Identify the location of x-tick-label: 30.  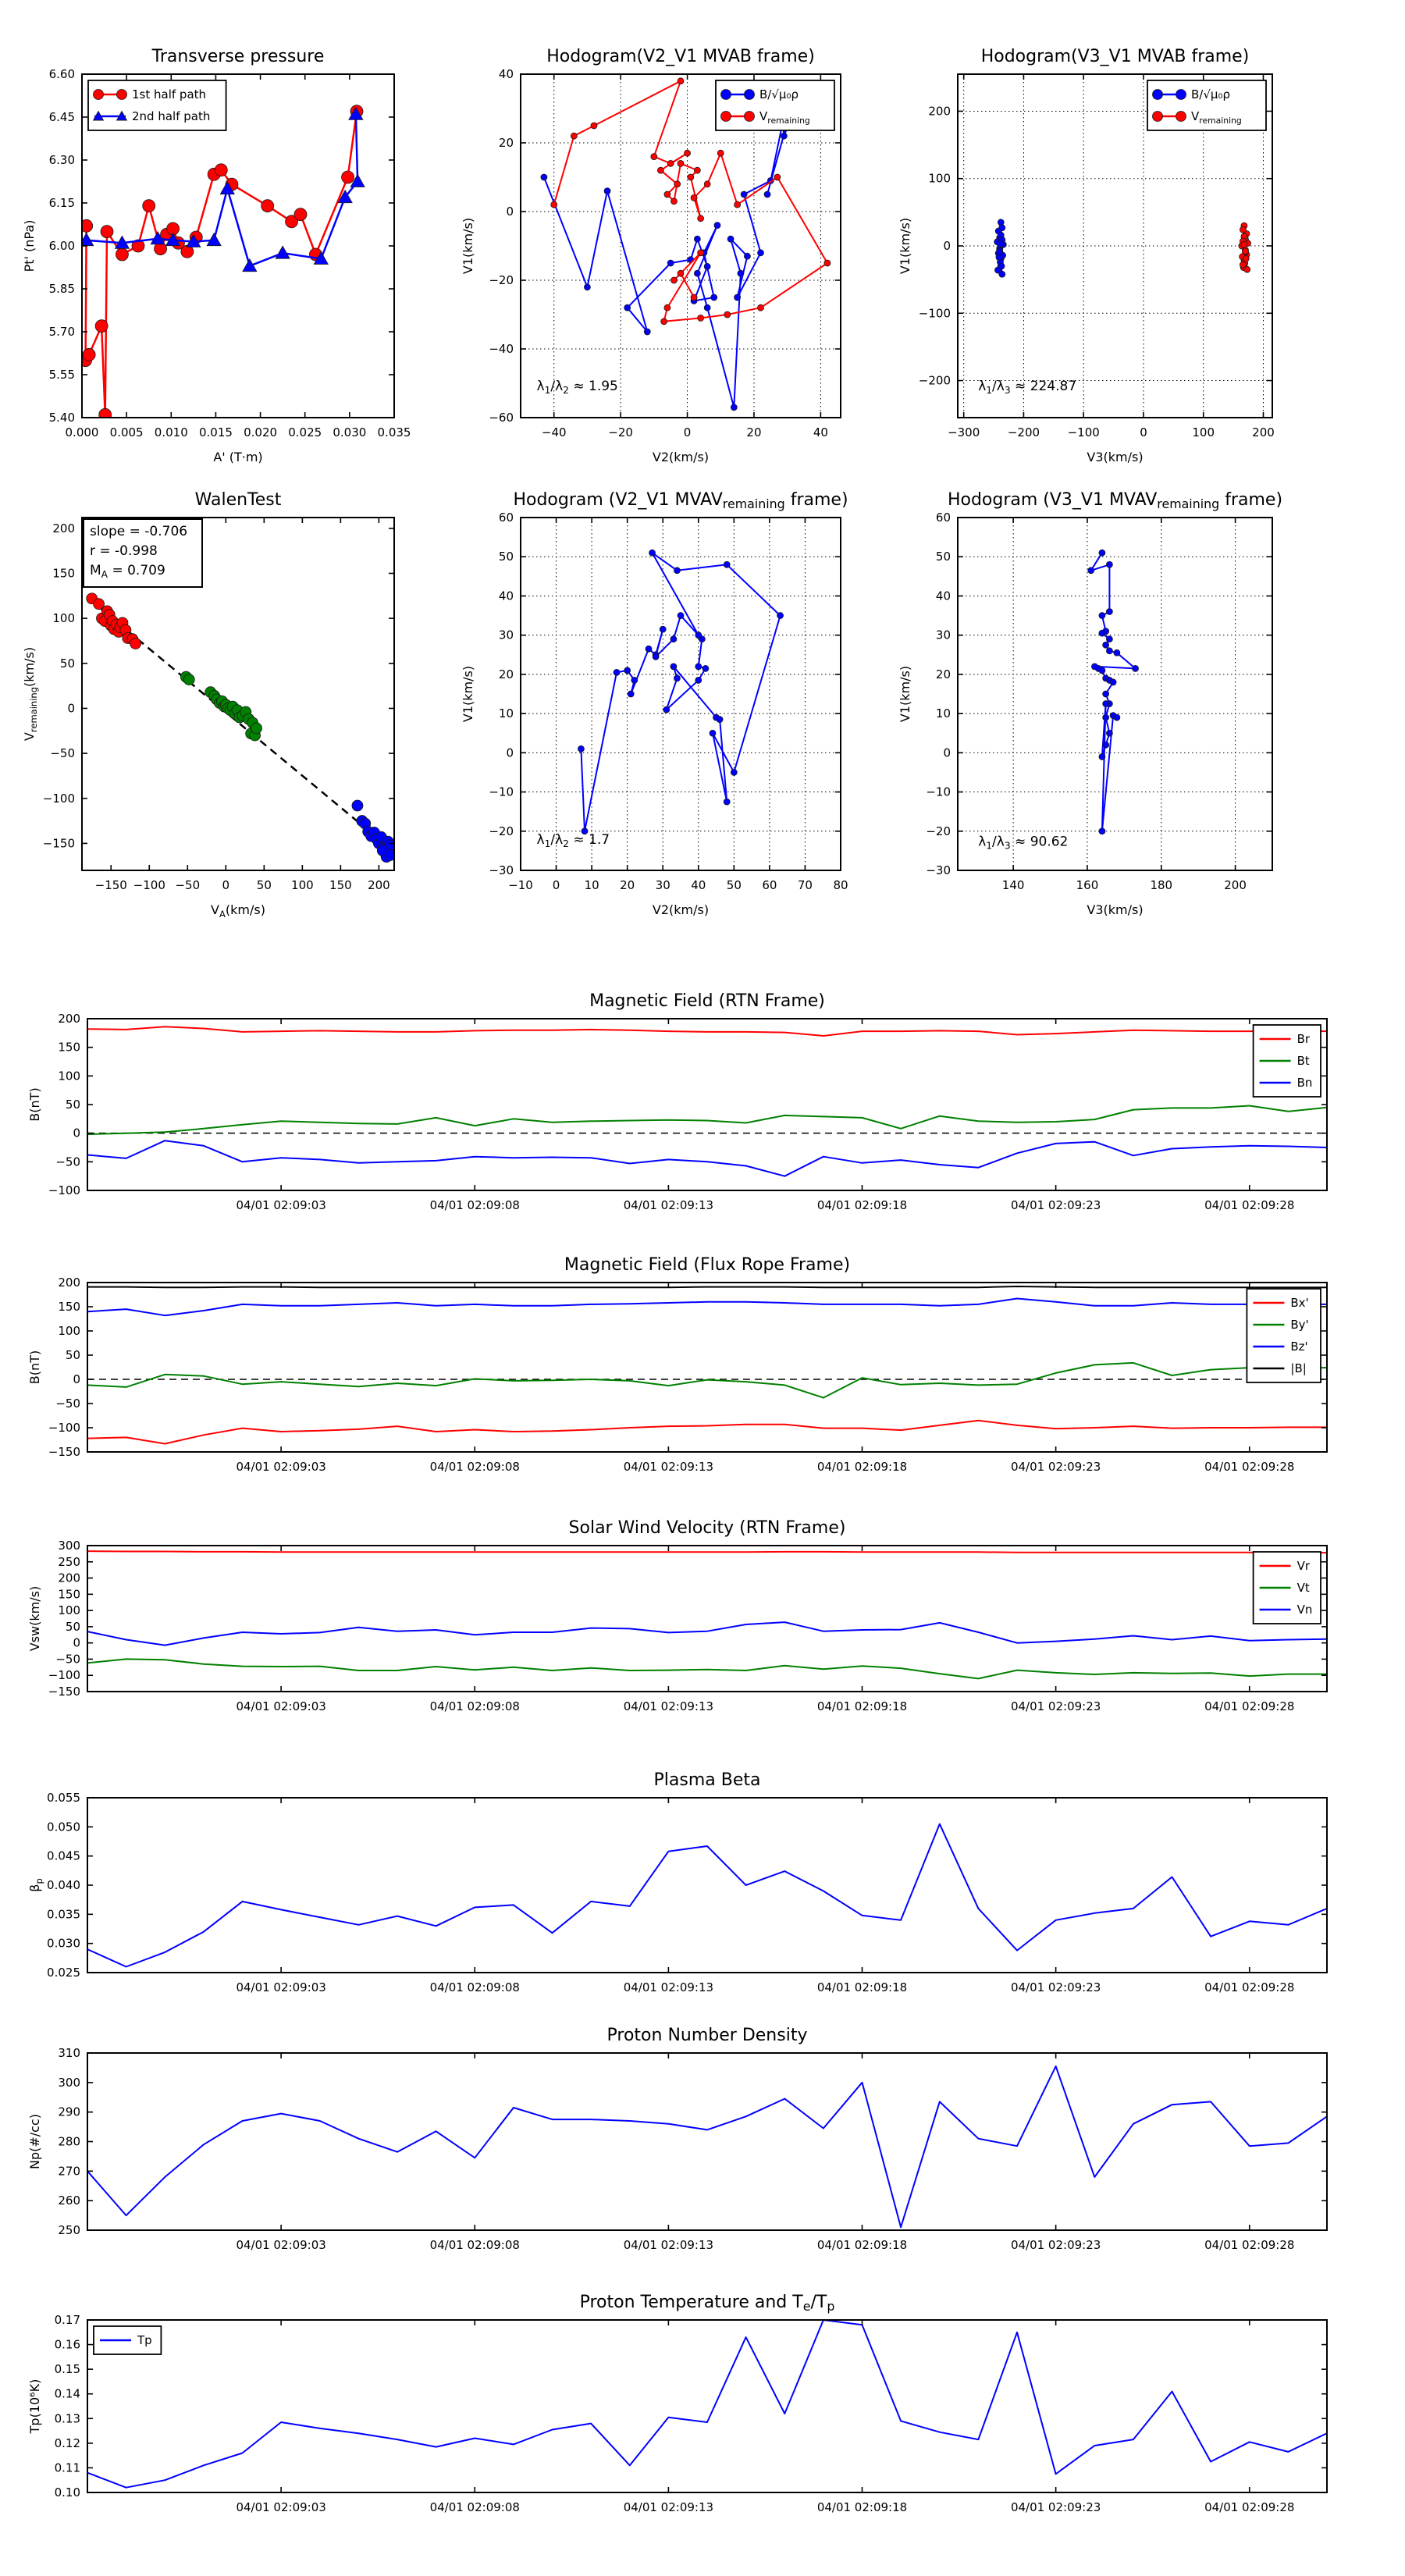
(663, 885).